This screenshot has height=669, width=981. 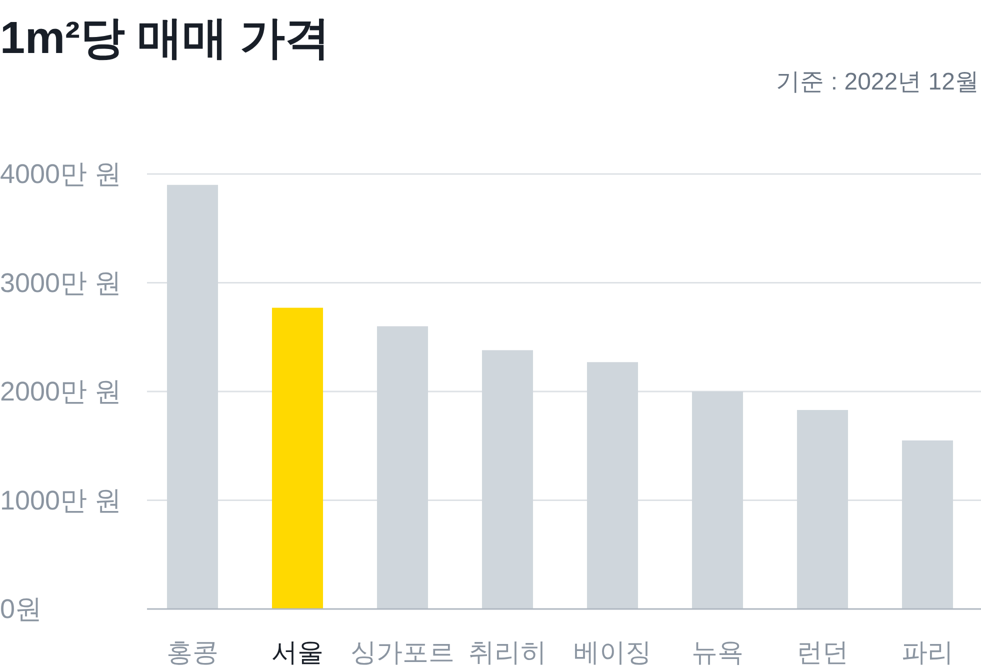 What do you see at coordinates (165, 37) in the screenshot?
I see `title: 1m²당 매매 가격` at bounding box center [165, 37].